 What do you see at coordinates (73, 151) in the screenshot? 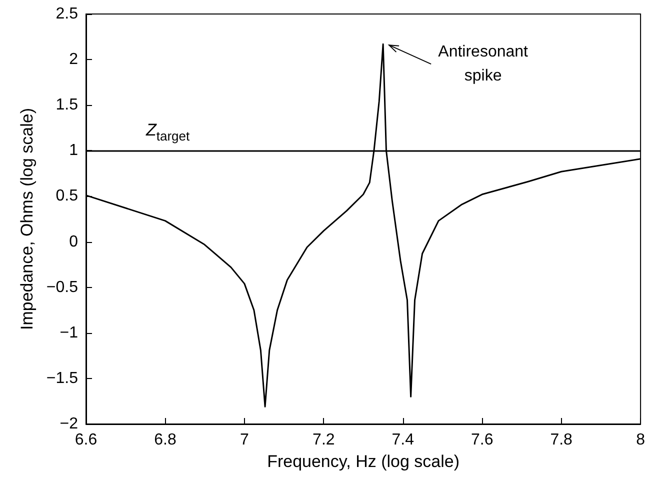
I see `y-tick-label: 1` at bounding box center [73, 151].